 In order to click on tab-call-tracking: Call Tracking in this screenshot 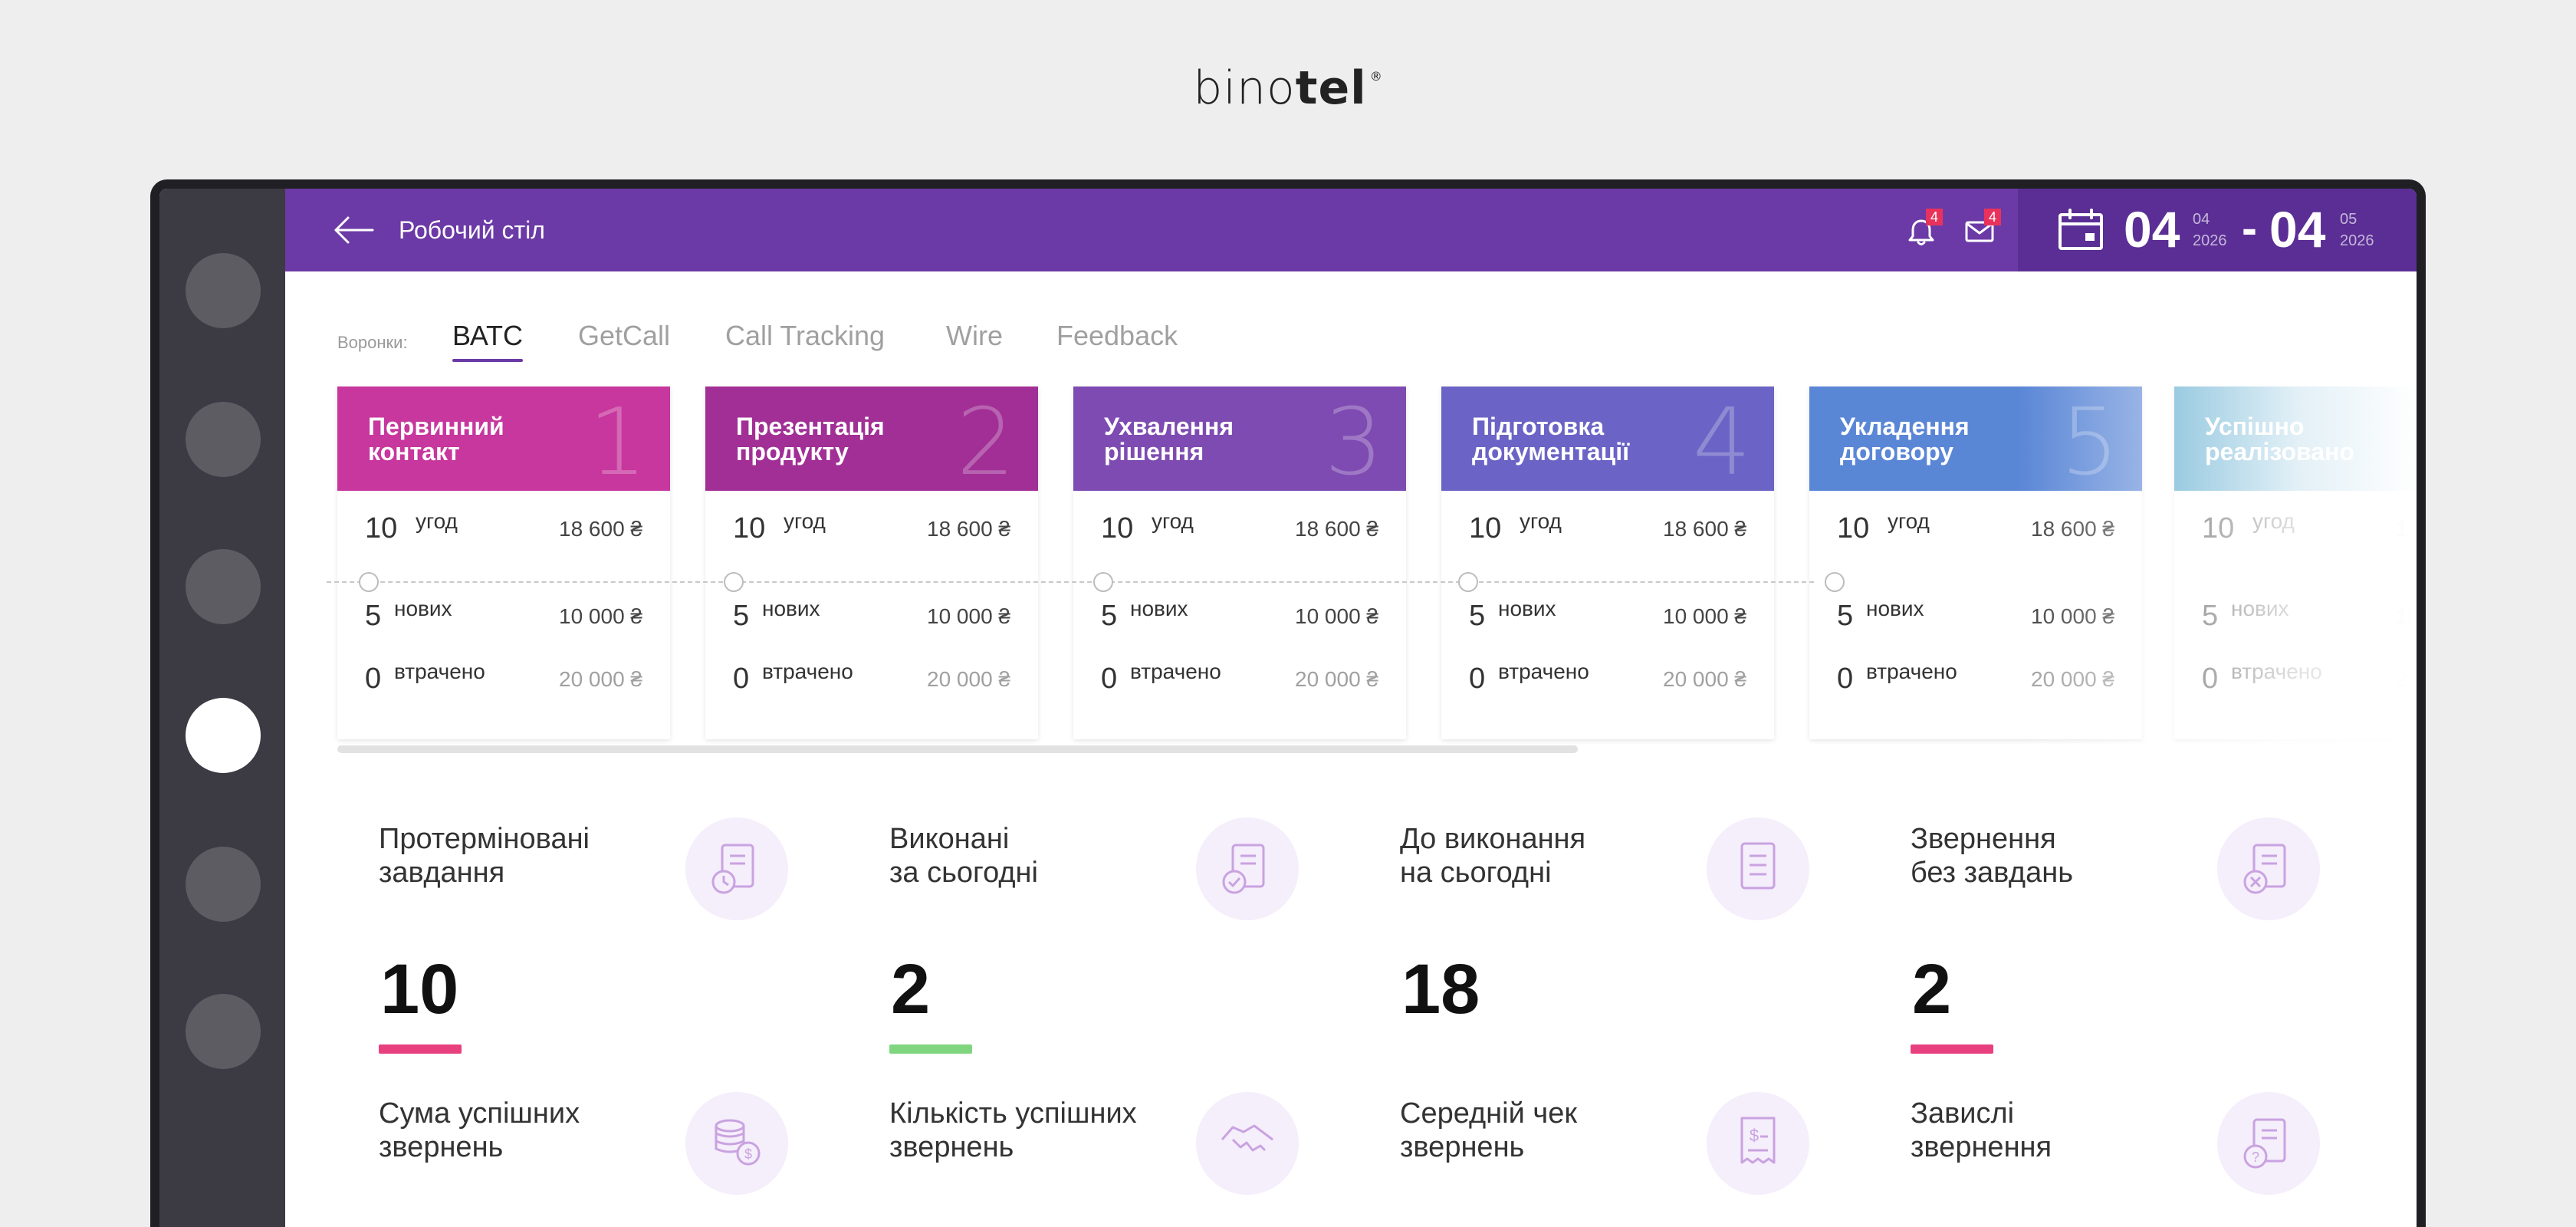, I will do `click(806, 335)`.